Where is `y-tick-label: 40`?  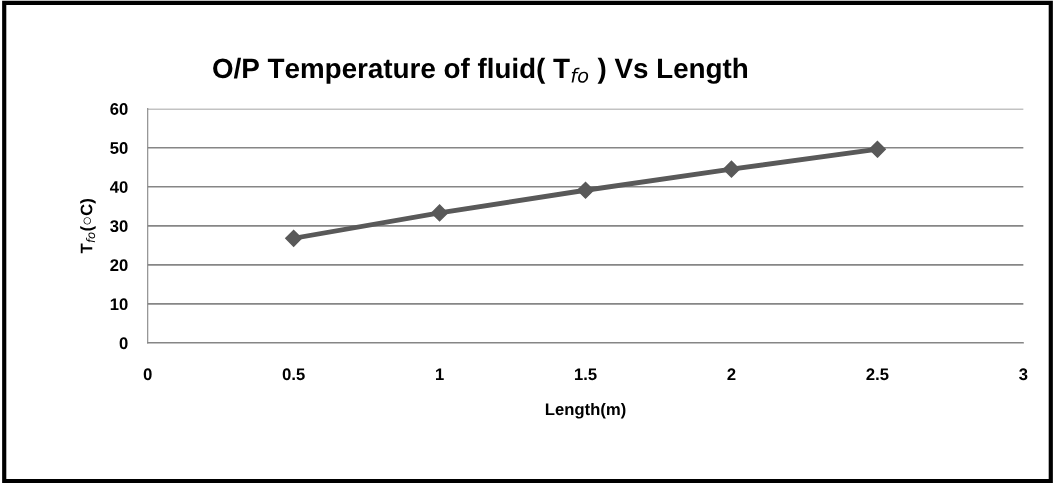
y-tick-label: 40 is located at coordinates (118, 187).